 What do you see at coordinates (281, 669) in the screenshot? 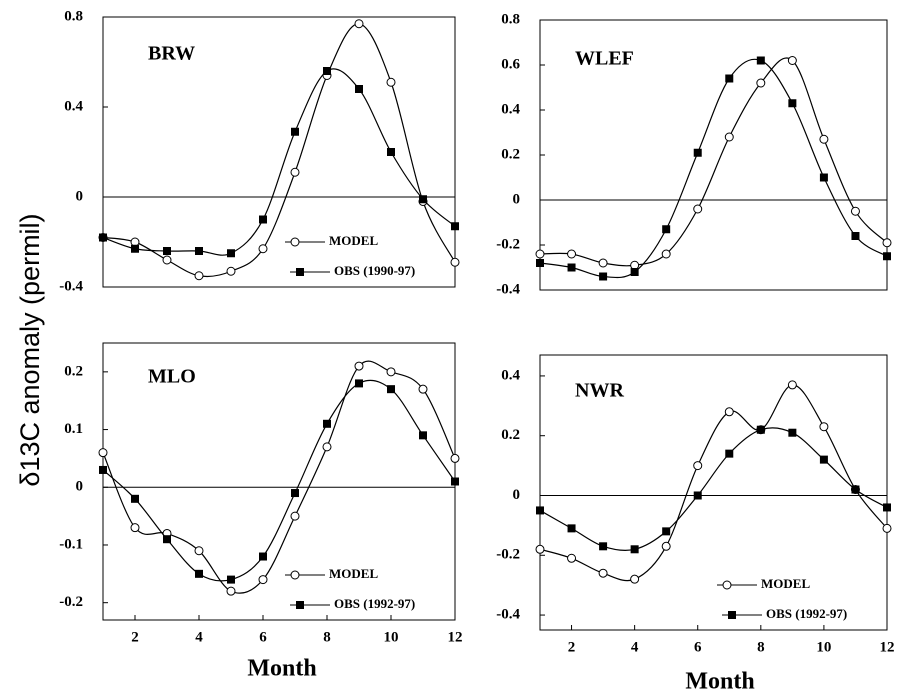
I see `x-axis-label: Month` at bounding box center [281, 669].